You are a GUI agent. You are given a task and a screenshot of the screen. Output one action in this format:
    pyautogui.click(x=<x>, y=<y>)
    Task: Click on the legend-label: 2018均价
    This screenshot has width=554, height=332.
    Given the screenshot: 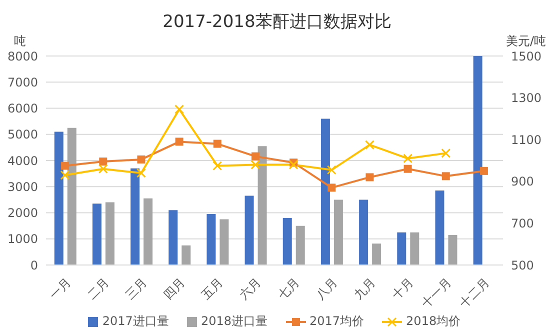 What is the action you would take?
    pyautogui.click(x=433, y=321)
    